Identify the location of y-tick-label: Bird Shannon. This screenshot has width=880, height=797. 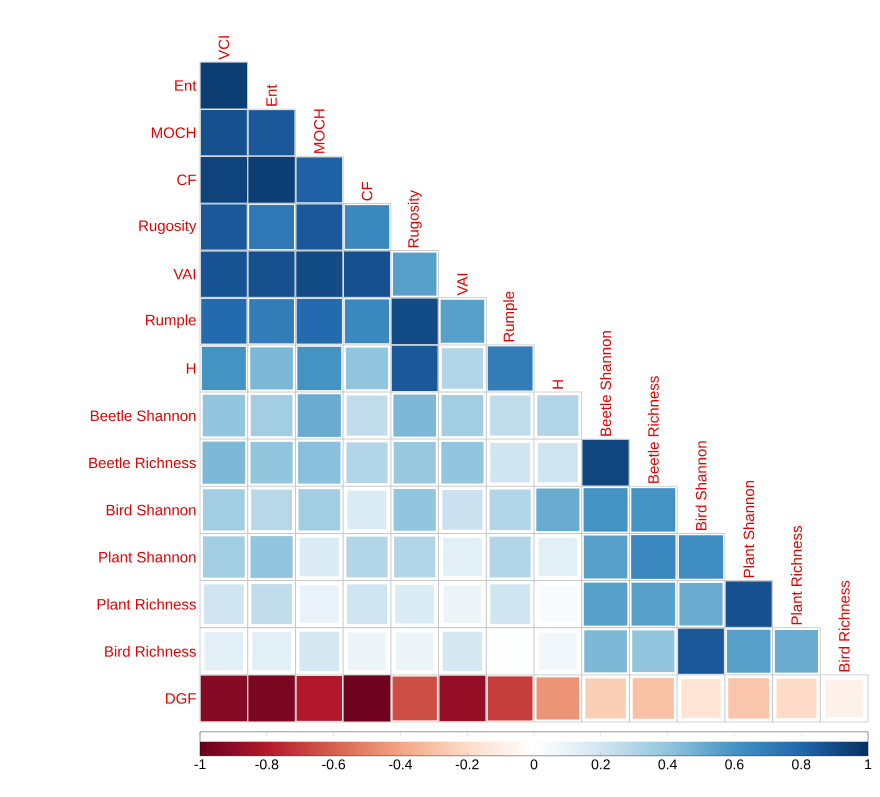
(151, 510).